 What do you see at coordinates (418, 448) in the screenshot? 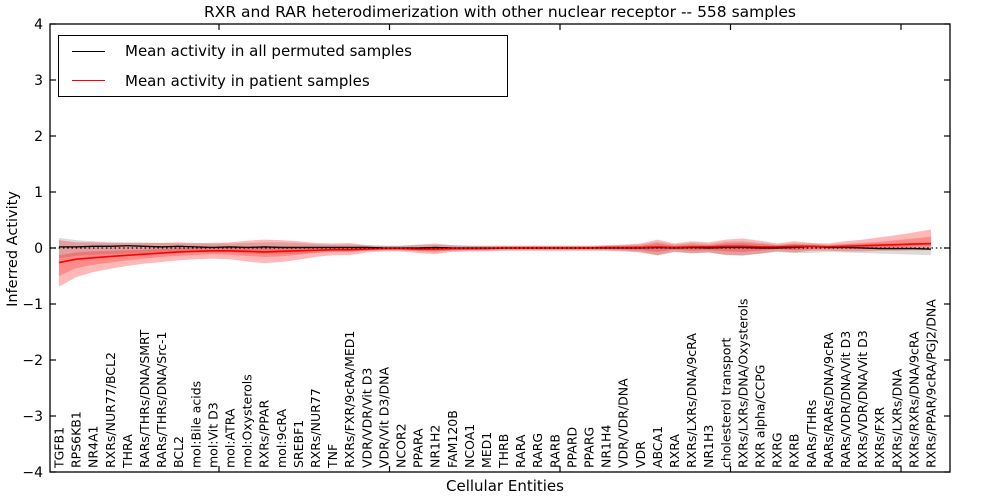
I see `x-tick-label: PPARA` at bounding box center [418, 448].